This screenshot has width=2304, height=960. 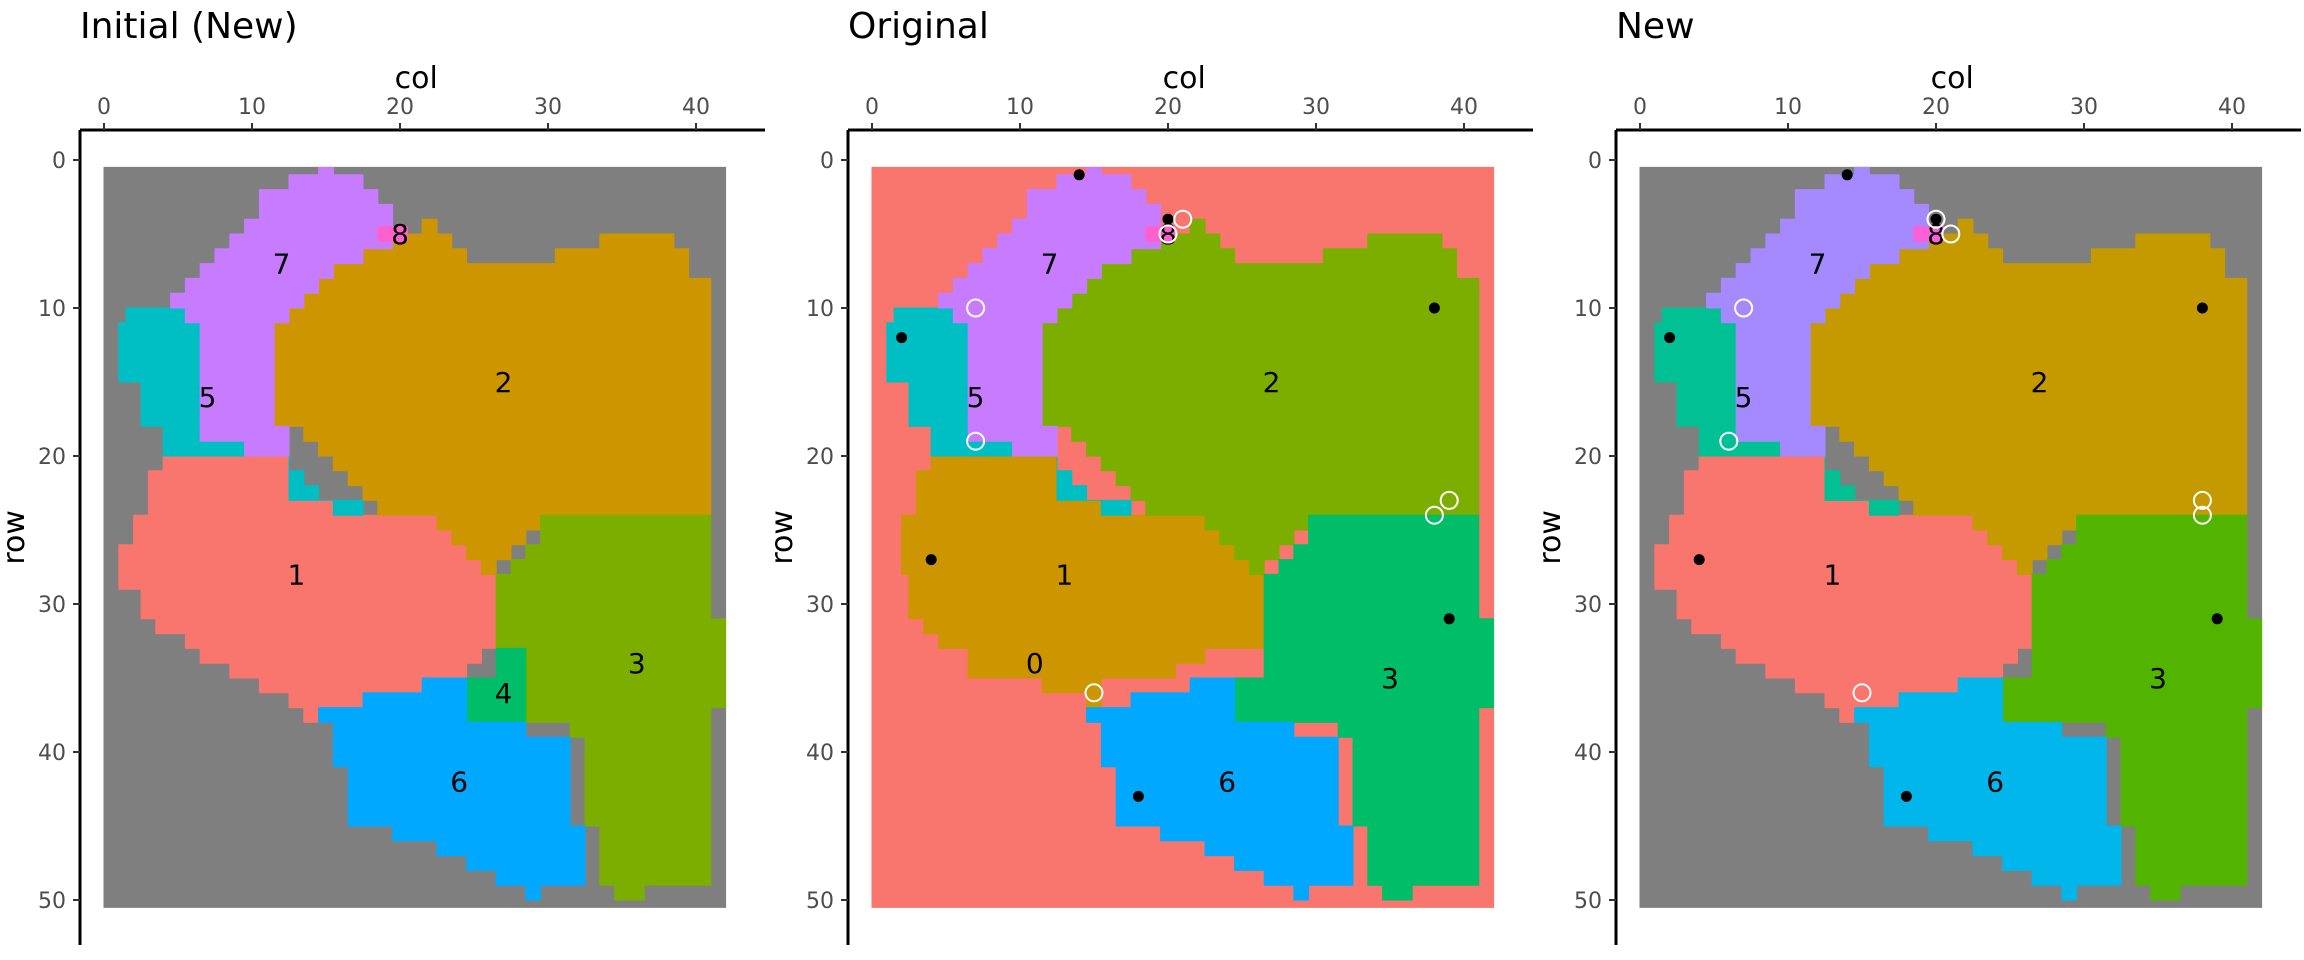 What do you see at coordinates (504, 693) in the screenshot?
I see `region-label: 4` at bounding box center [504, 693].